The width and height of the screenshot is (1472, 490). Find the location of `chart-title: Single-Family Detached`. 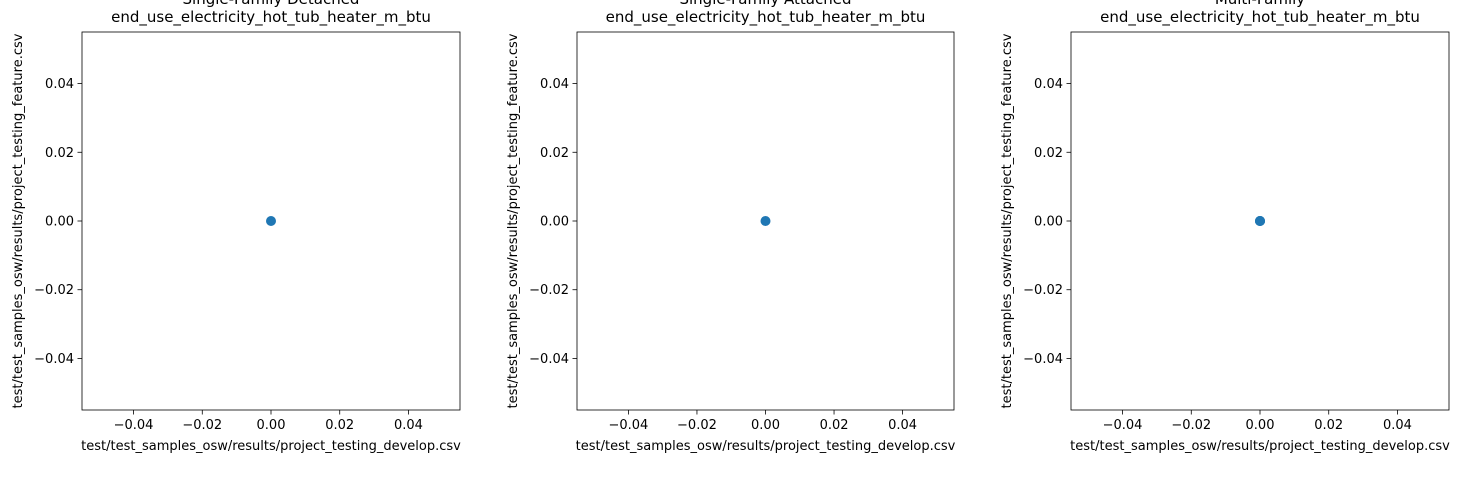

chart-title: Single-Family Detached is located at coordinates (271, 4).